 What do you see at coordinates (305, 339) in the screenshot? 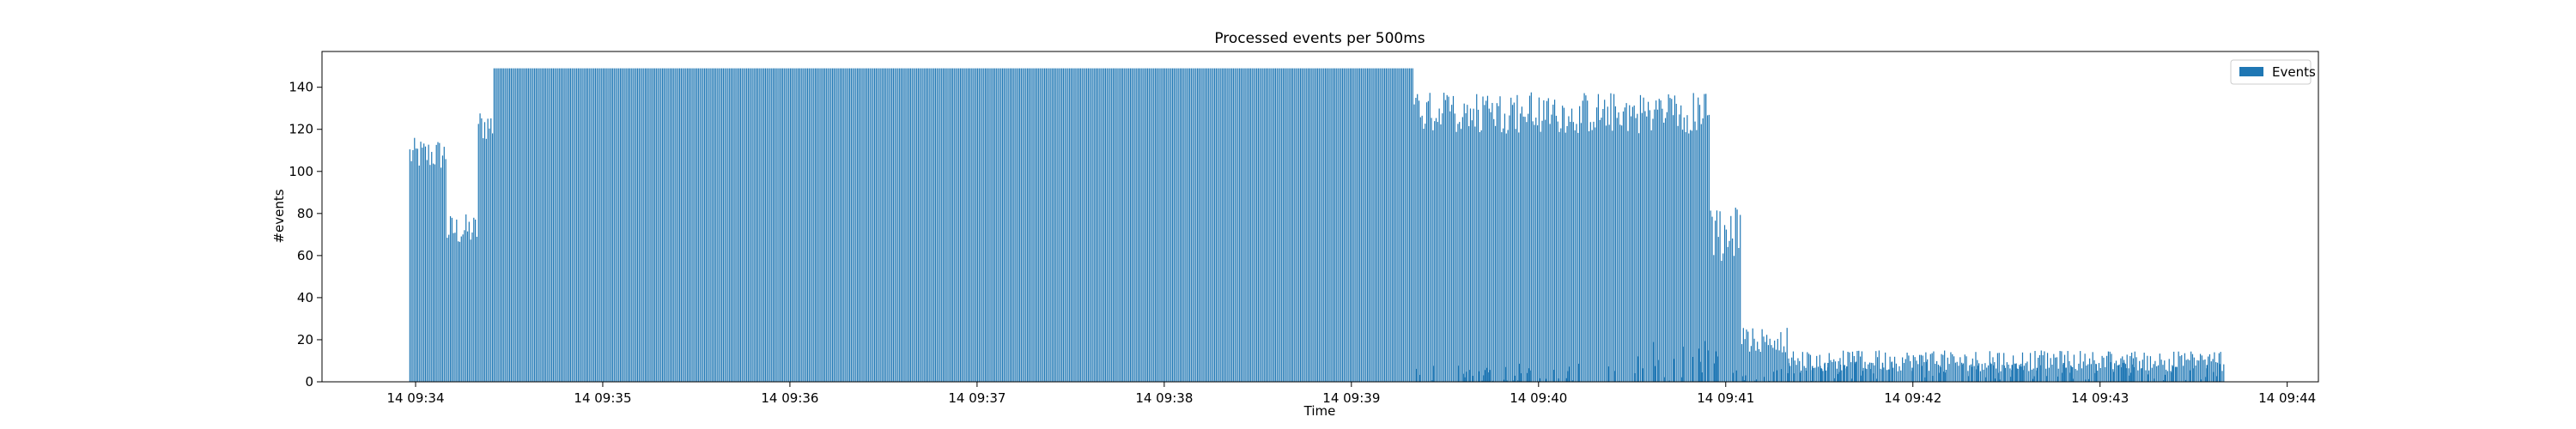
I see `y-tick-label: 20` at bounding box center [305, 339].